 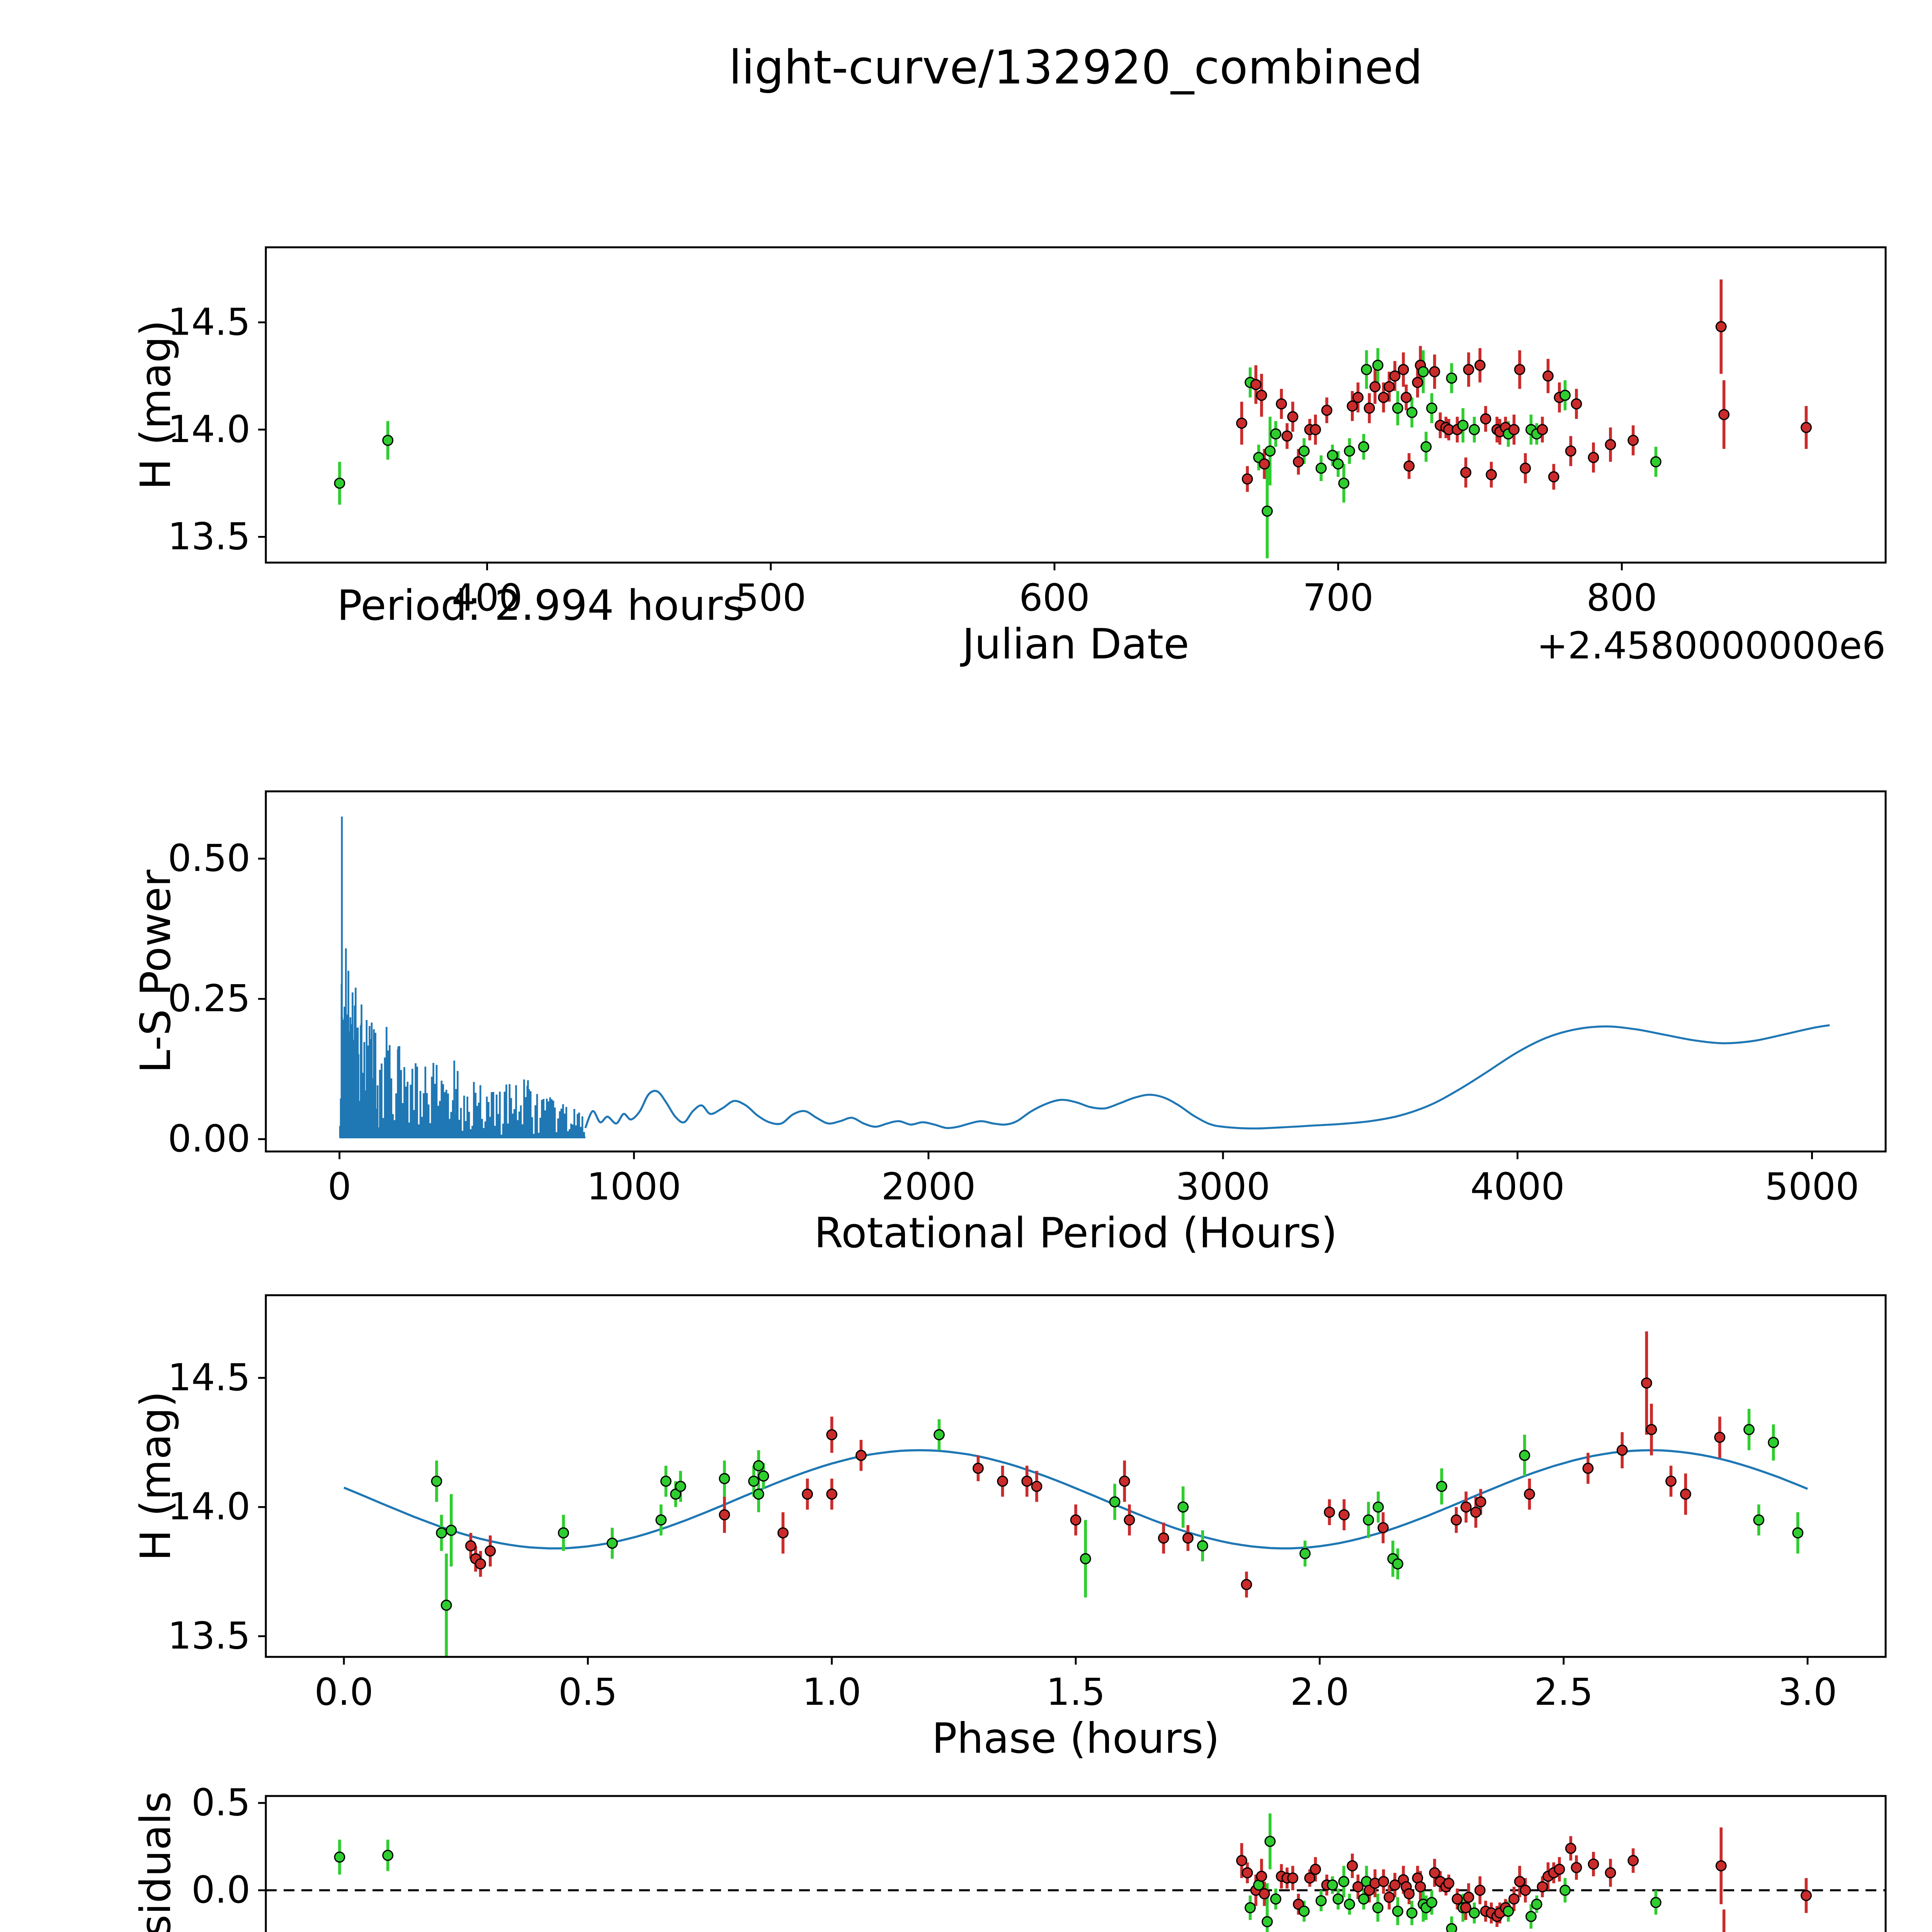 I want to click on x-tick-label: 1000, so click(x=634, y=1186).